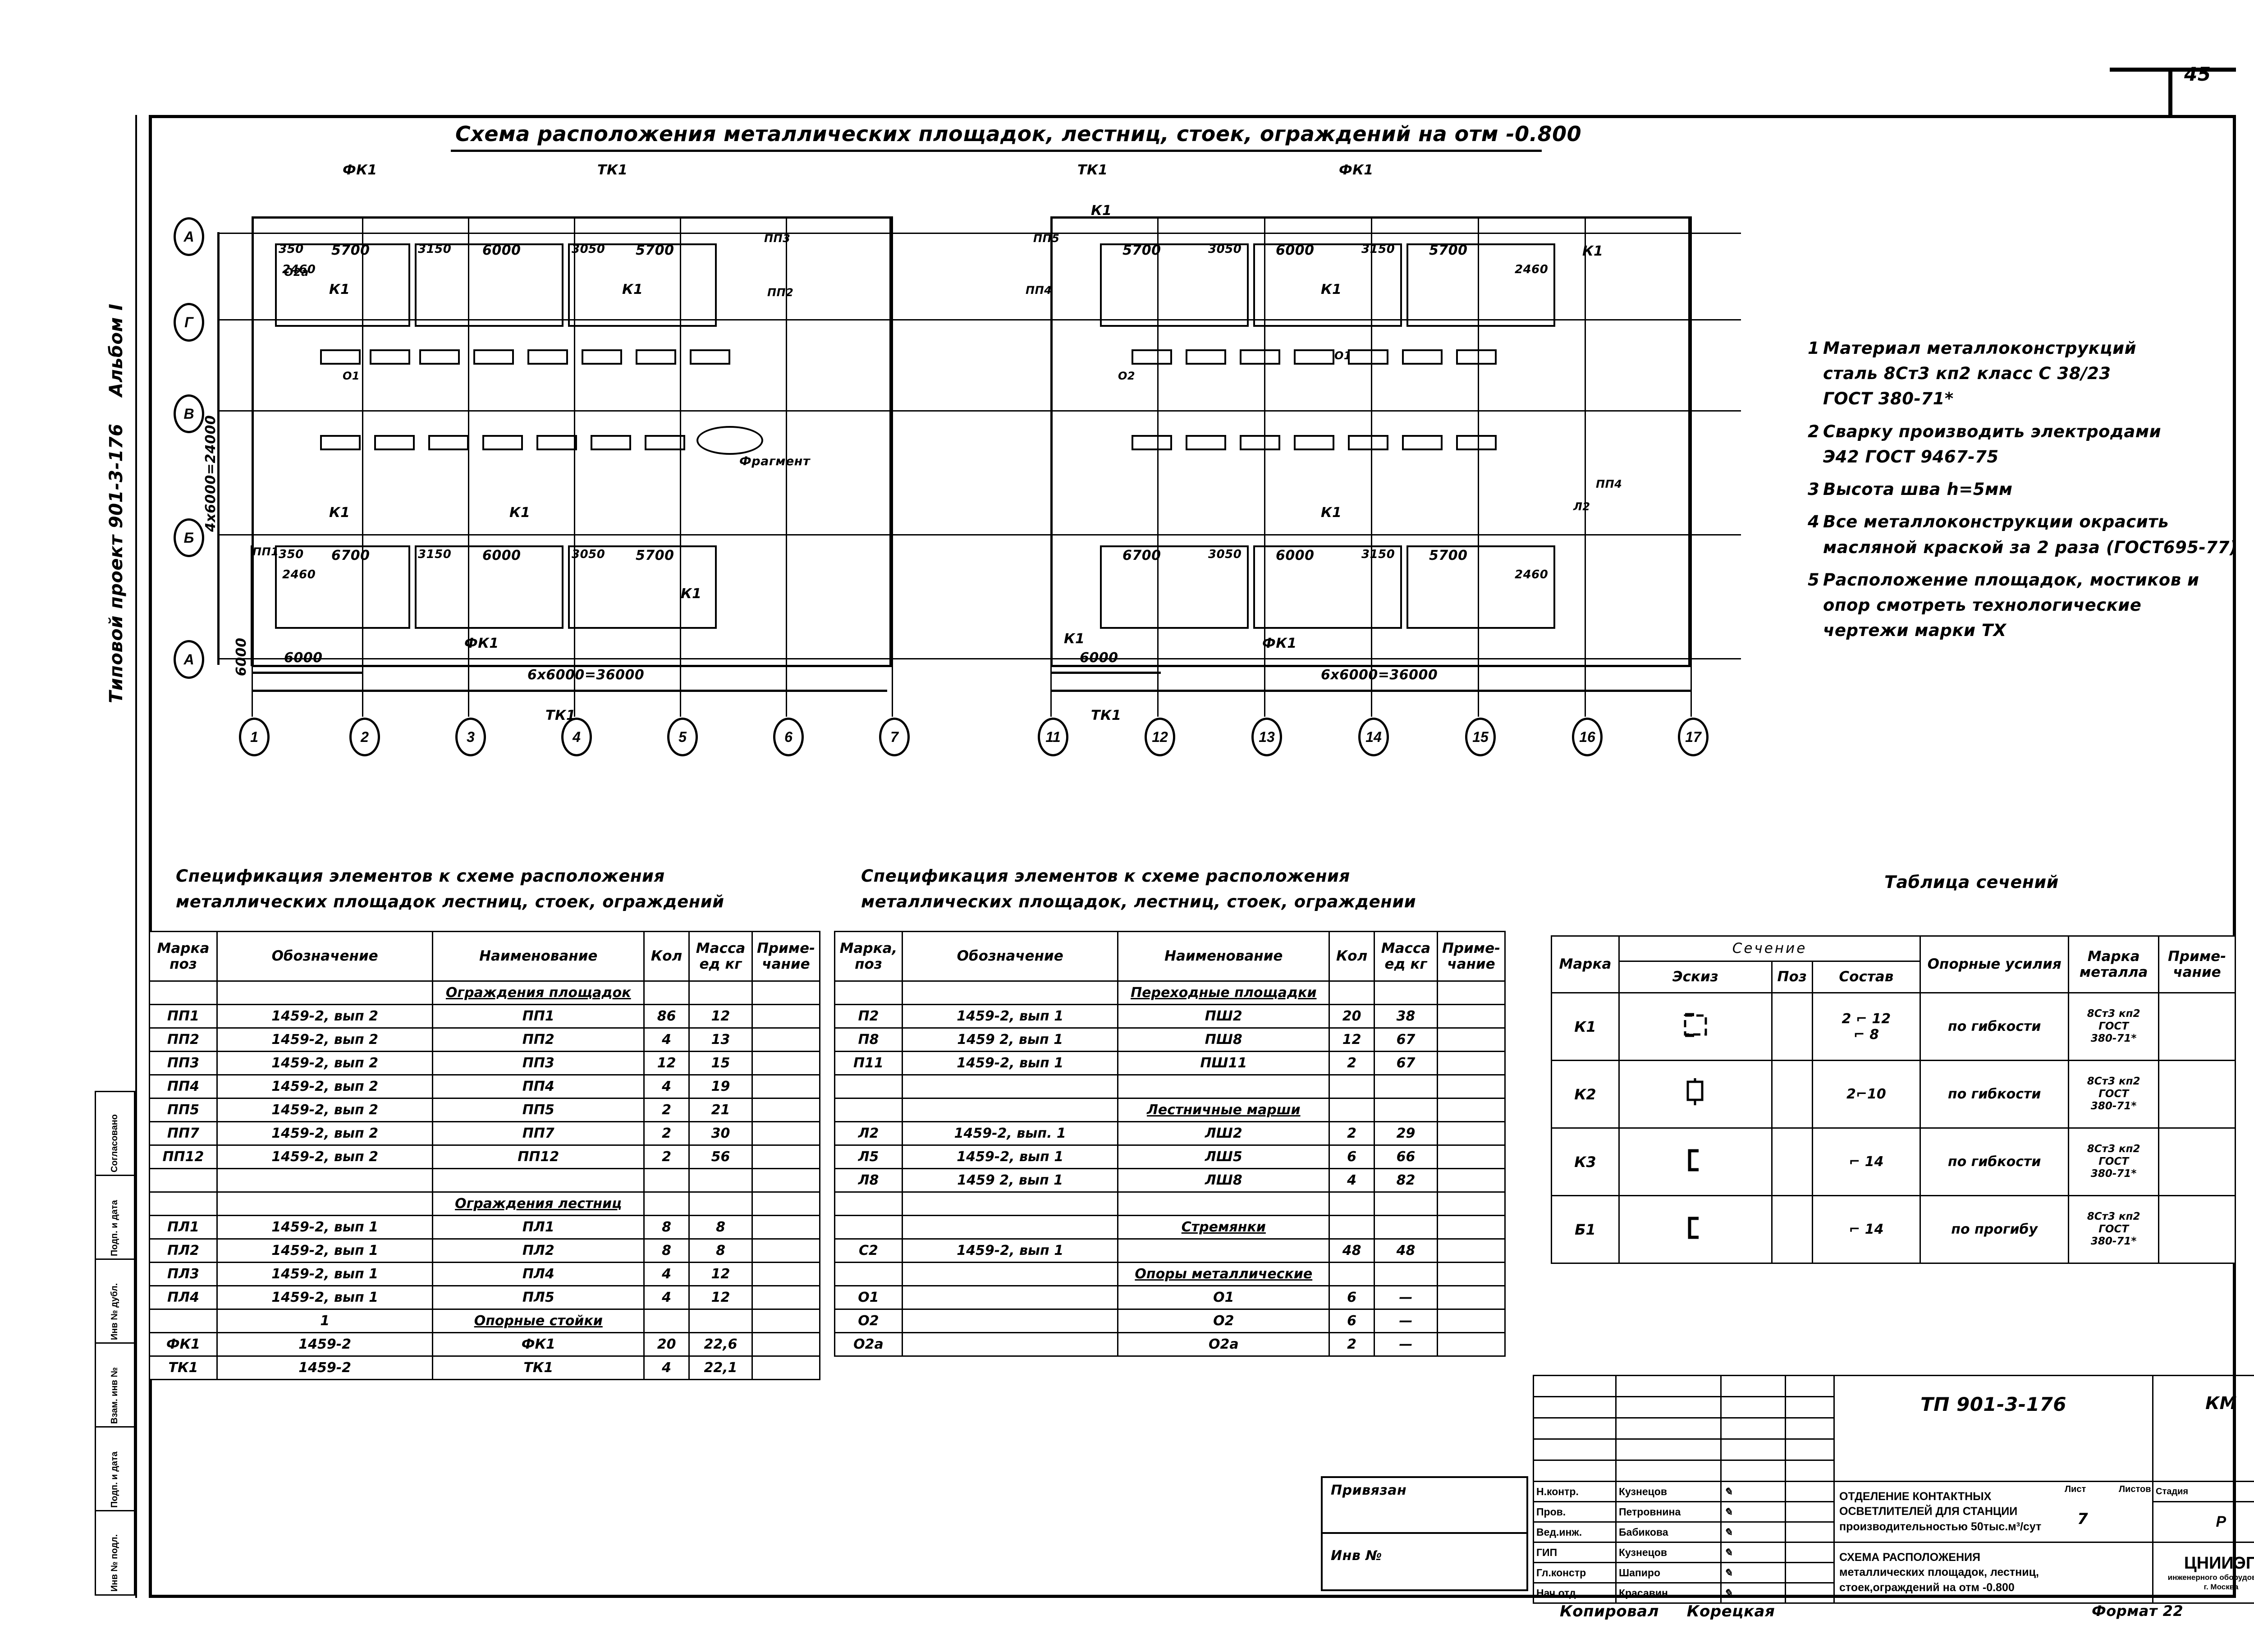  What do you see at coordinates (1170, 1297) in the screenshot?
I see `table-row: О1 О1 6—` at bounding box center [1170, 1297].